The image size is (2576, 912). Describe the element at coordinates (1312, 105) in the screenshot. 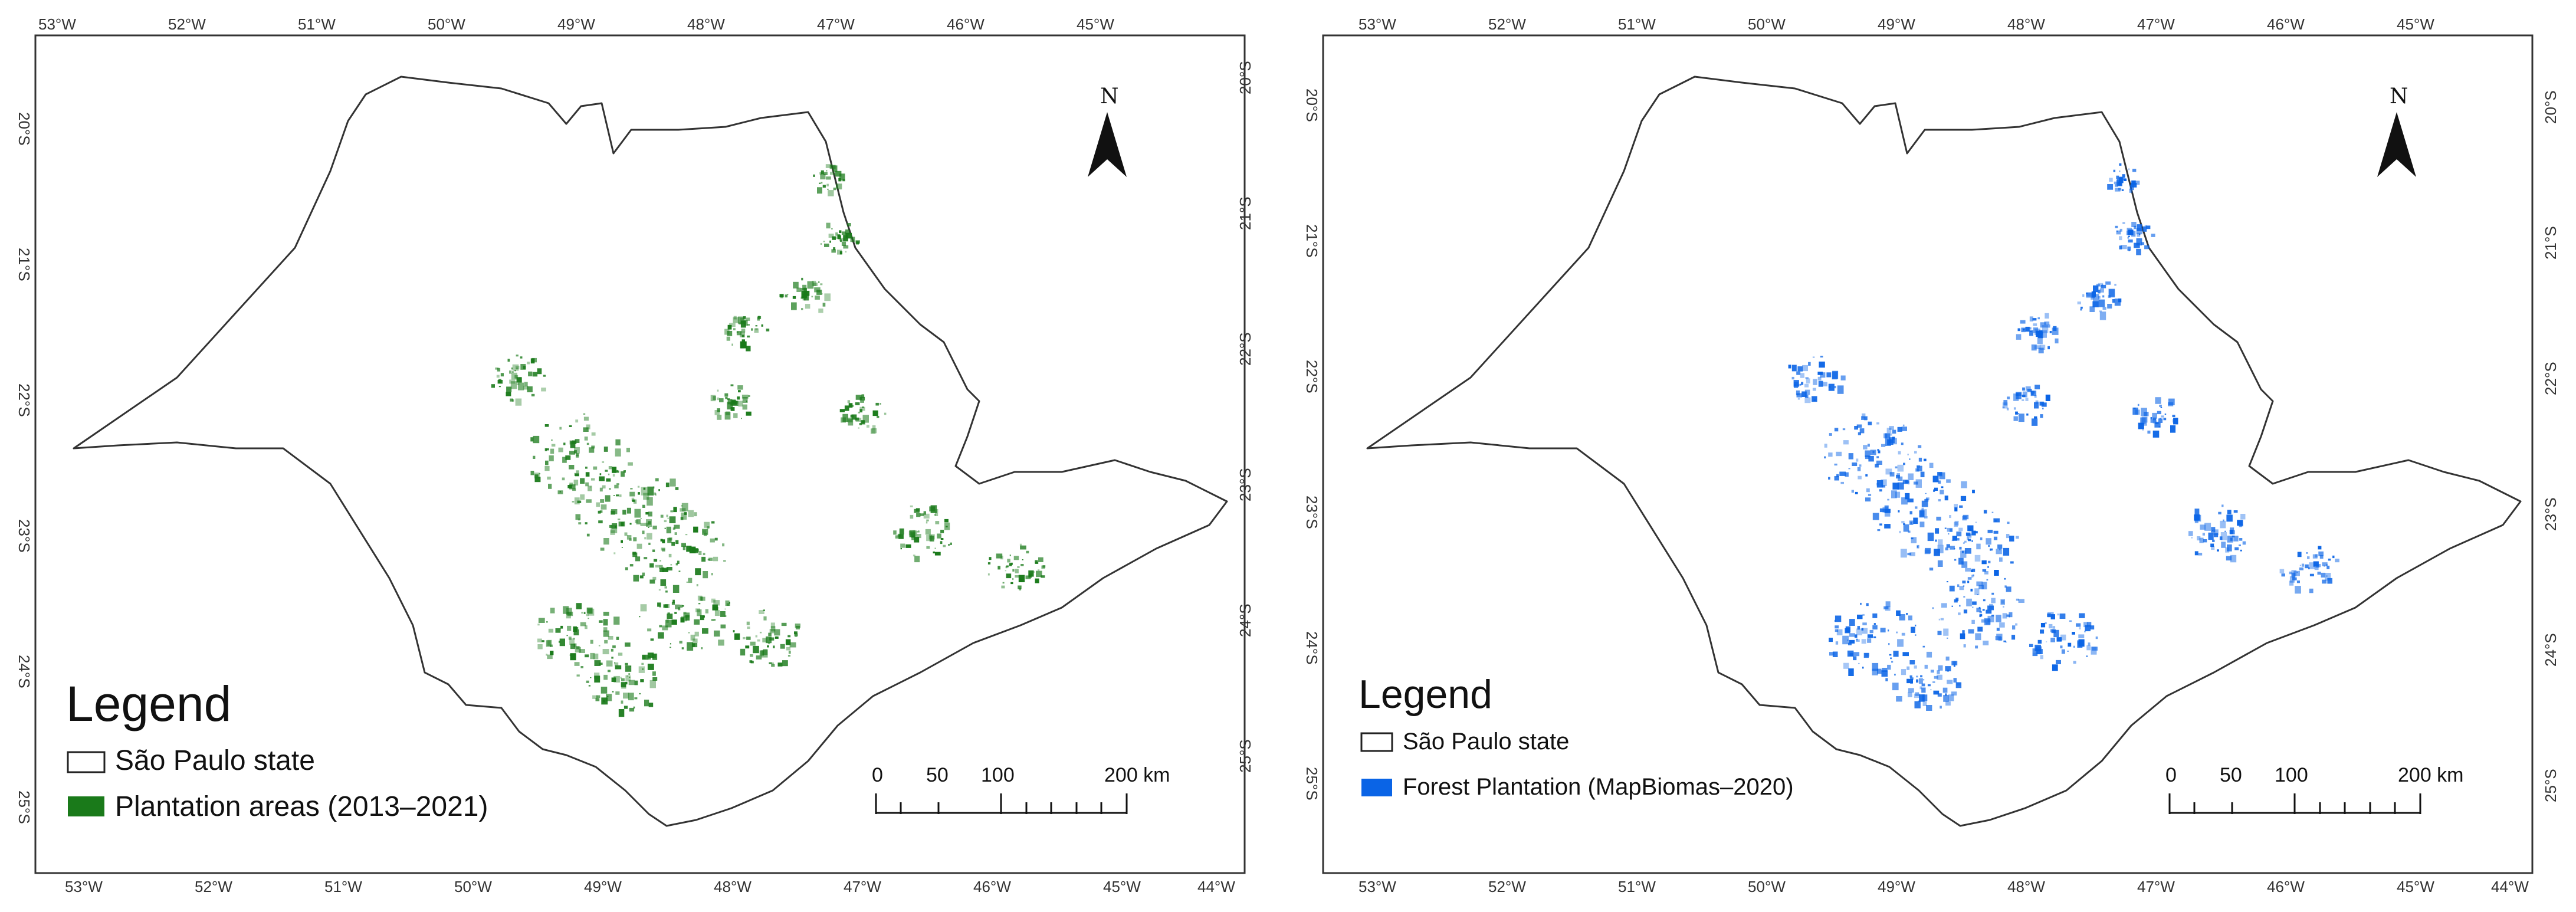

I see `tick-label: 20°S` at that location.